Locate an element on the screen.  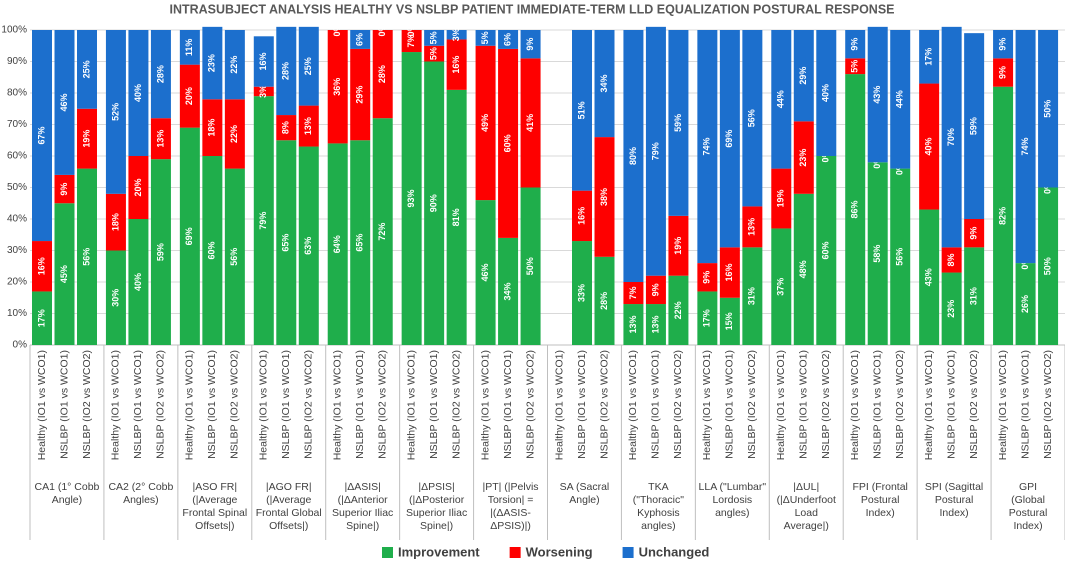
value-label: 23% is located at coordinates (951, 309).